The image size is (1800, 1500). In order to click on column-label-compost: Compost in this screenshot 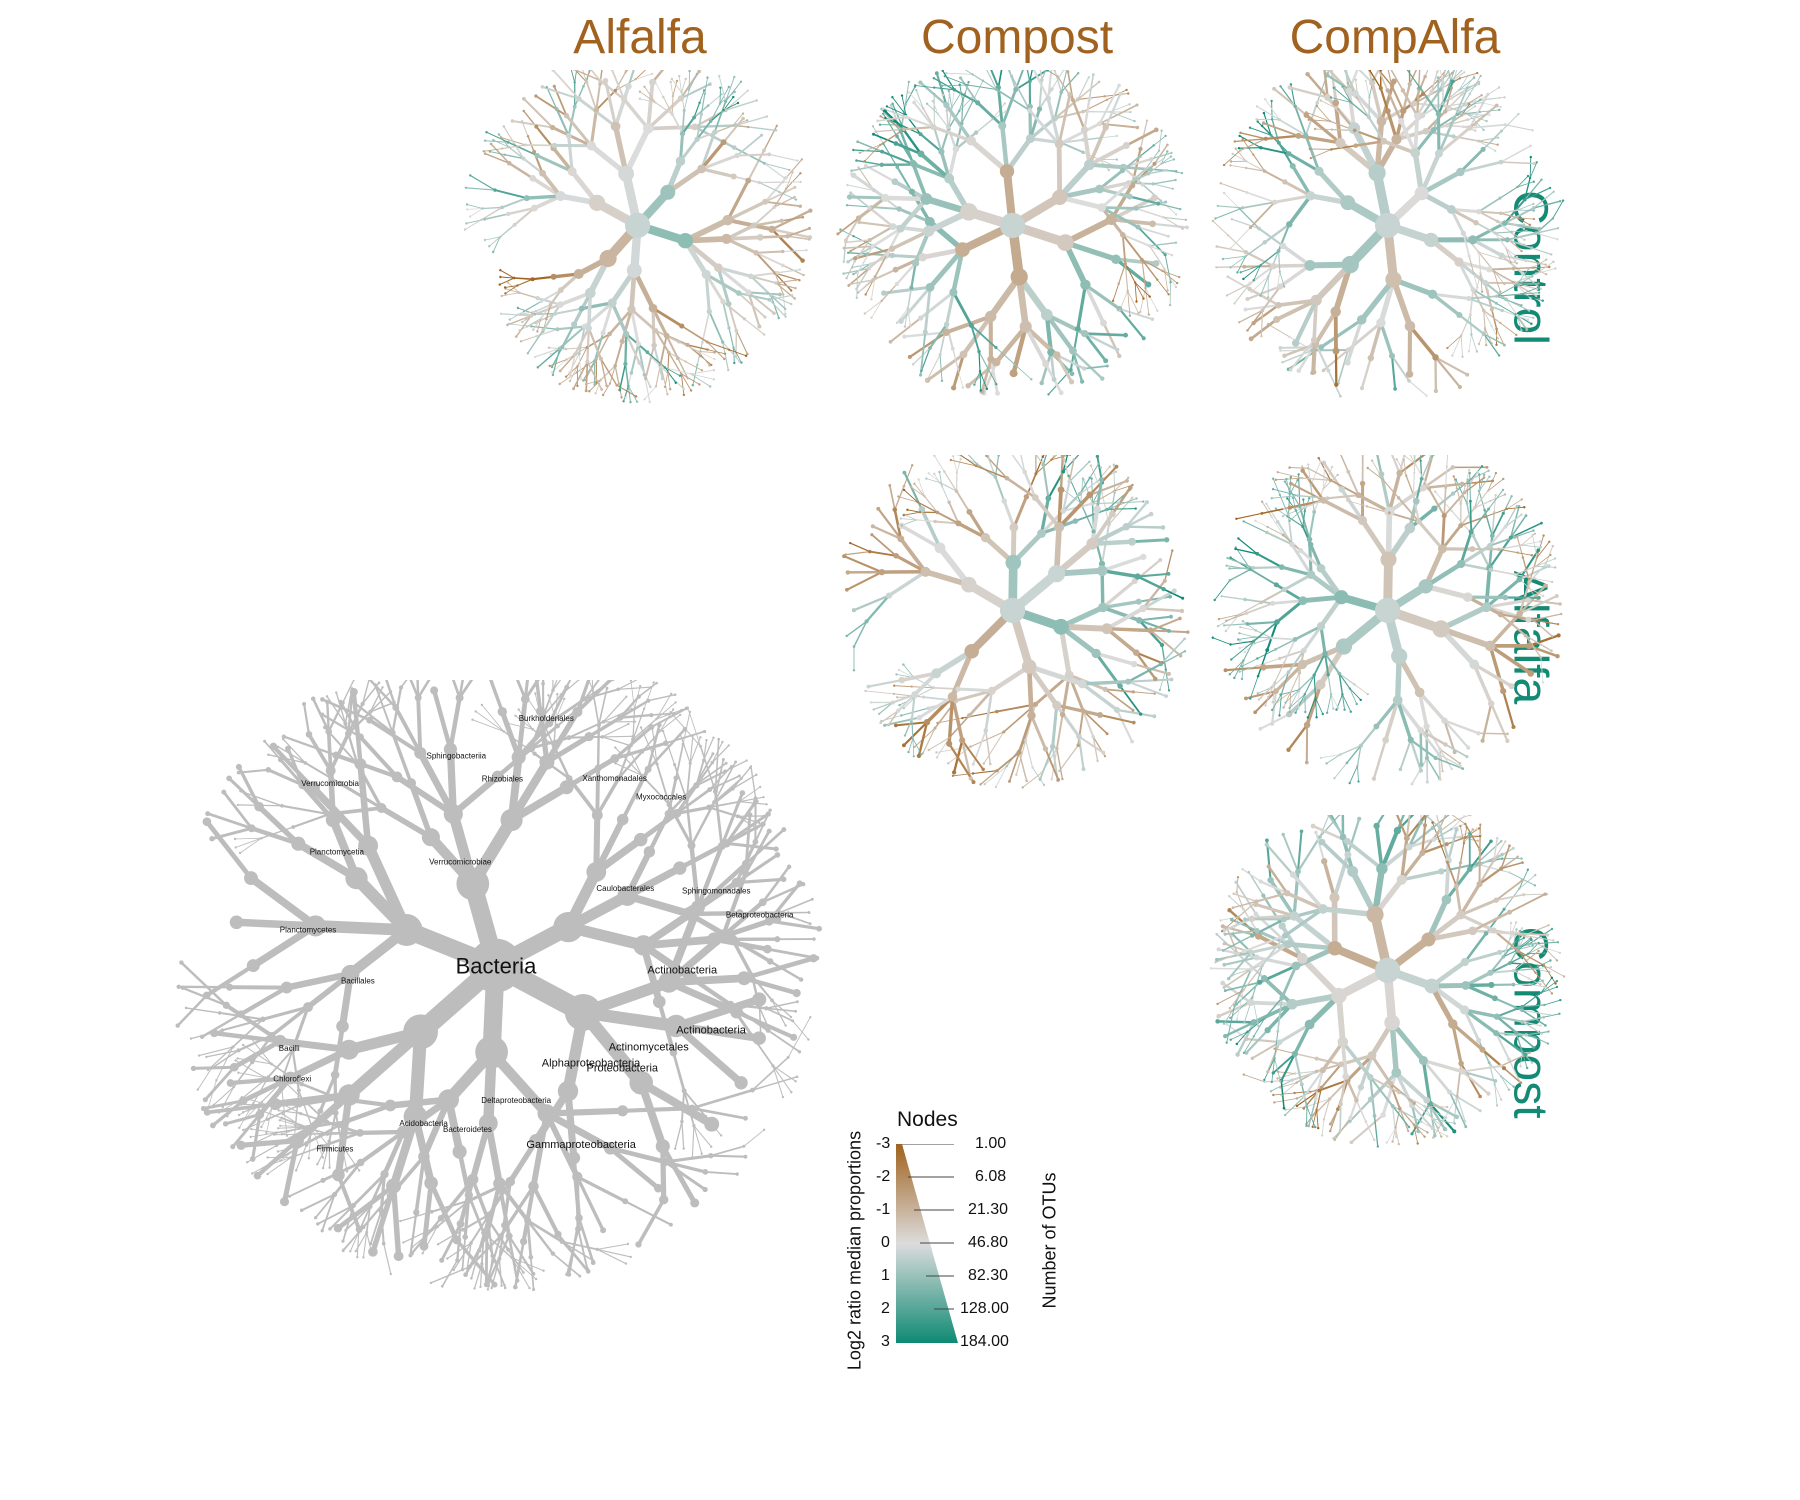, I will do `click(1017, 37)`.